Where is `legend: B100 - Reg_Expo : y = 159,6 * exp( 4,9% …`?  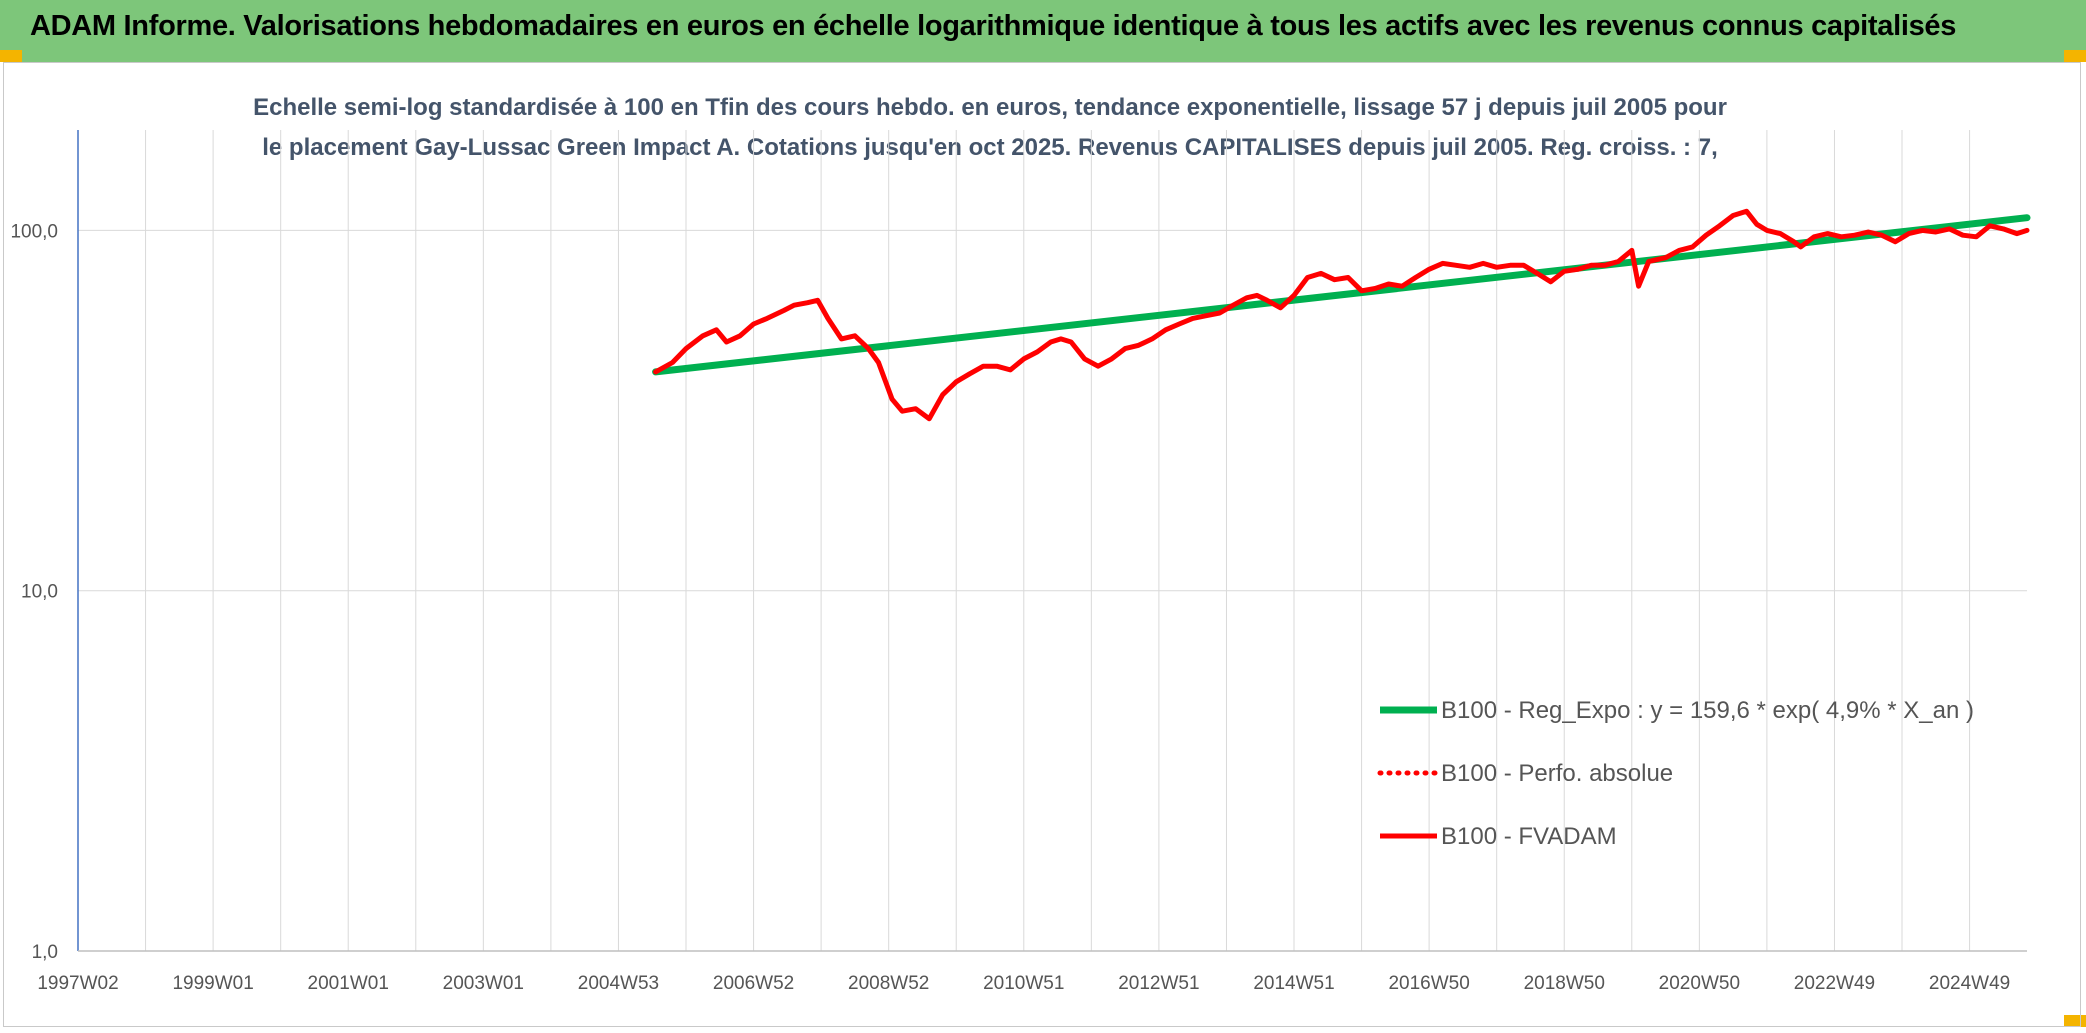
legend: B100 - Reg_Expo : y = 159,6 * exp( 4,9% … is located at coordinates (1675, 773).